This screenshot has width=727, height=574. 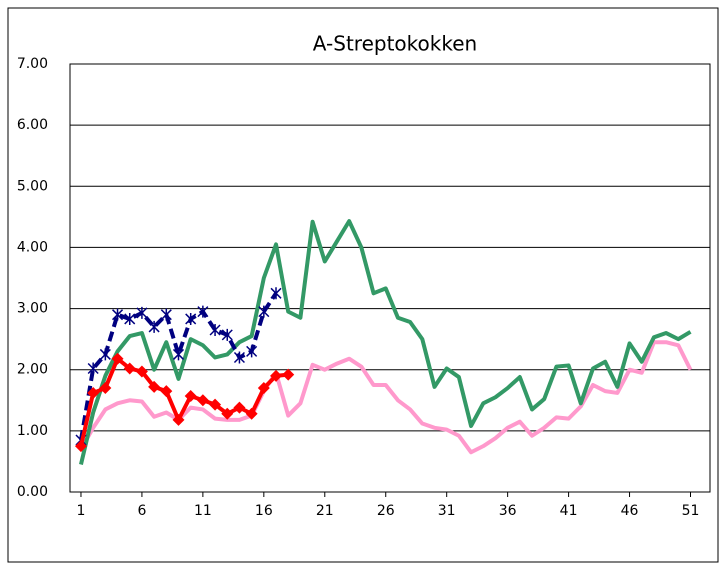 I want to click on y-tick-label: 0.00, so click(x=32, y=492).